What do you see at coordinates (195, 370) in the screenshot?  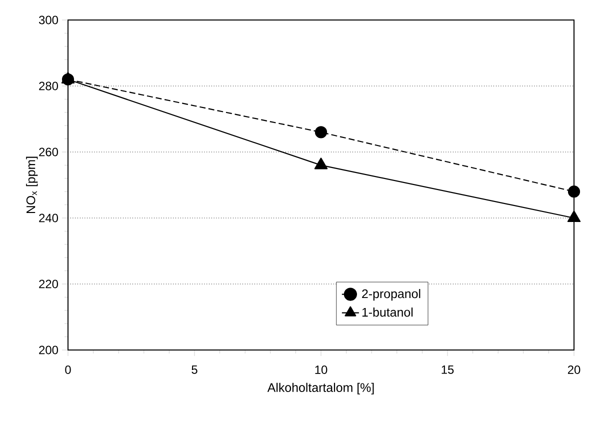 I see `x-tick-label: 5` at bounding box center [195, 370].